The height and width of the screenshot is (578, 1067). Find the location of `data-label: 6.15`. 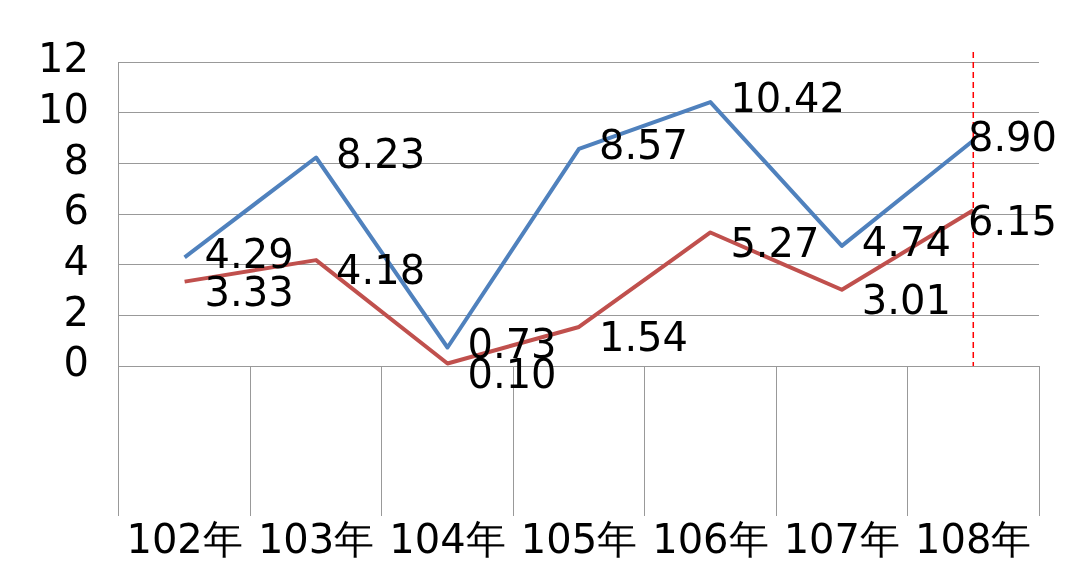

data-label: 6.15 is located at coordinates (1012, 220).